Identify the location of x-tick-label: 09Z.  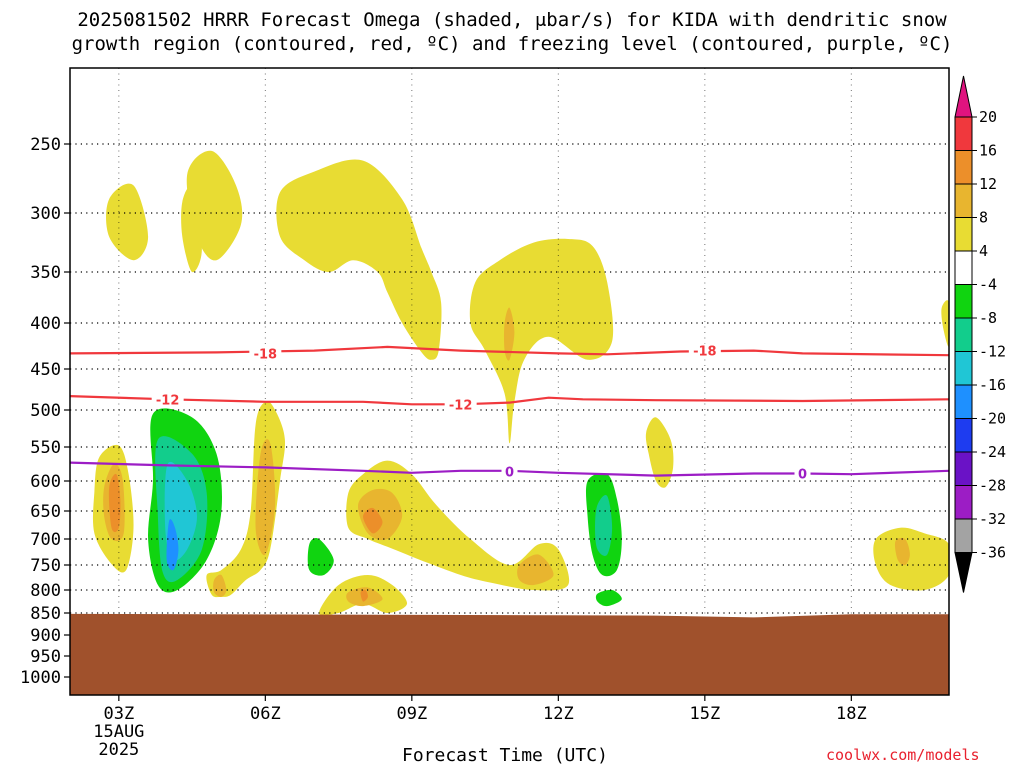
(411, 714).